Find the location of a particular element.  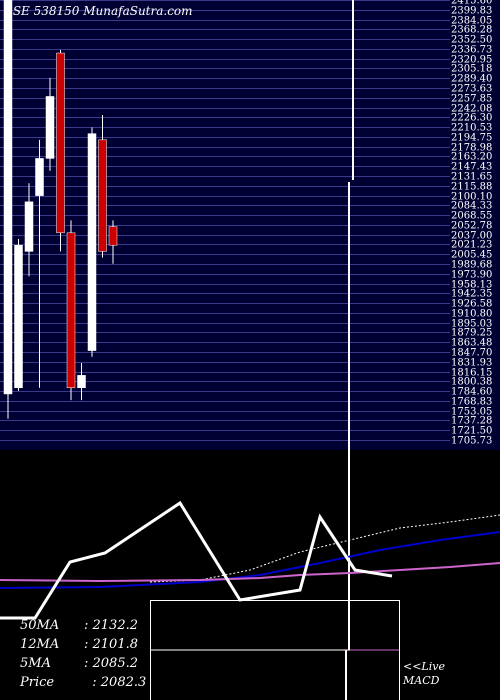

price-level-label: 2242.08 is located at coordinates (471, 109).